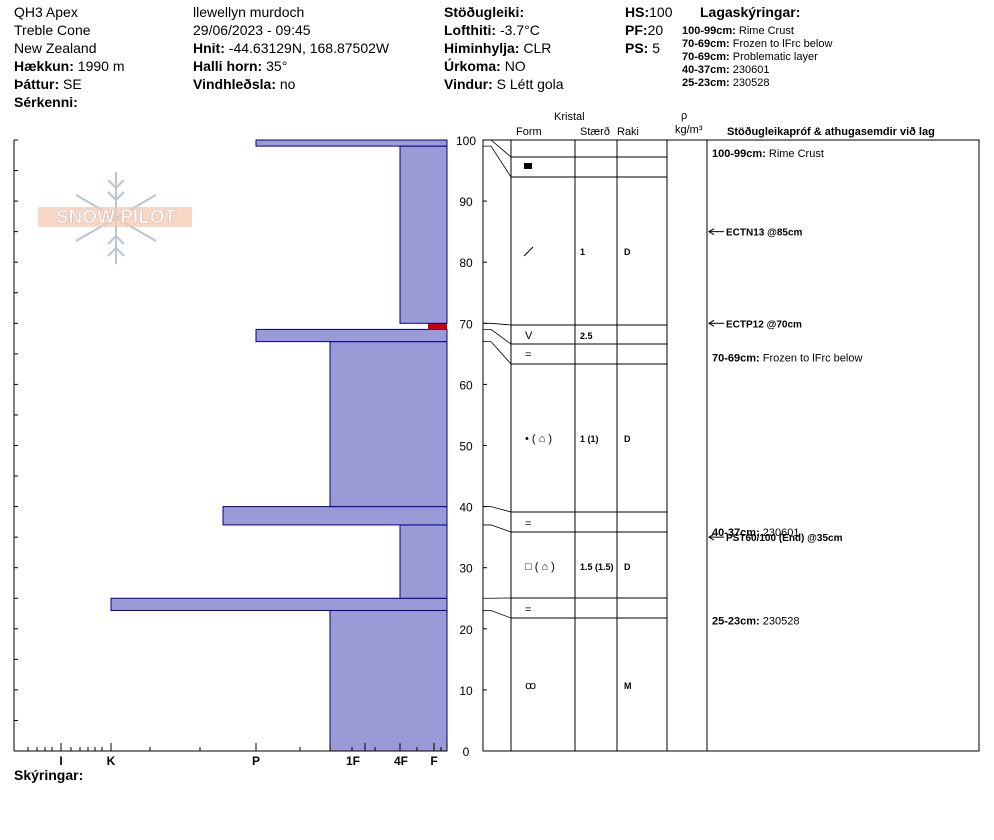  I want to click on problematic-layer-marker, so click(437, 326).